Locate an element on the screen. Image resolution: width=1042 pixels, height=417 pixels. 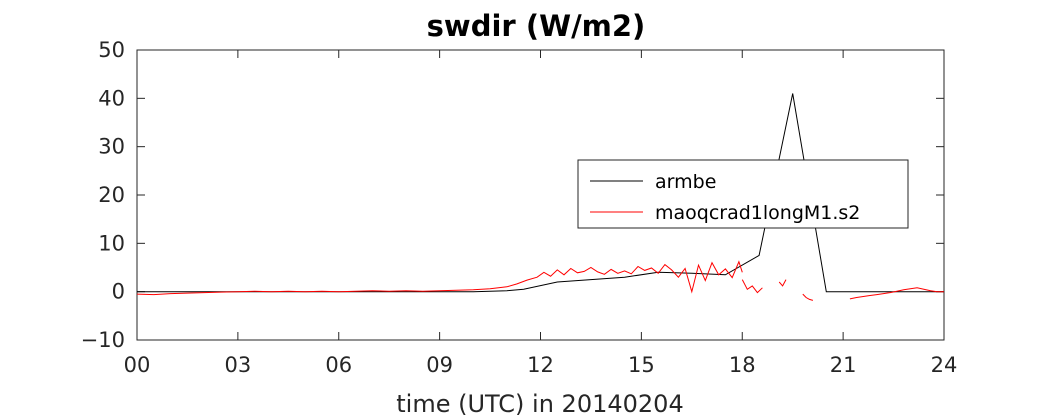
y-tick-label: 50 is located at coordinates (111, 50).